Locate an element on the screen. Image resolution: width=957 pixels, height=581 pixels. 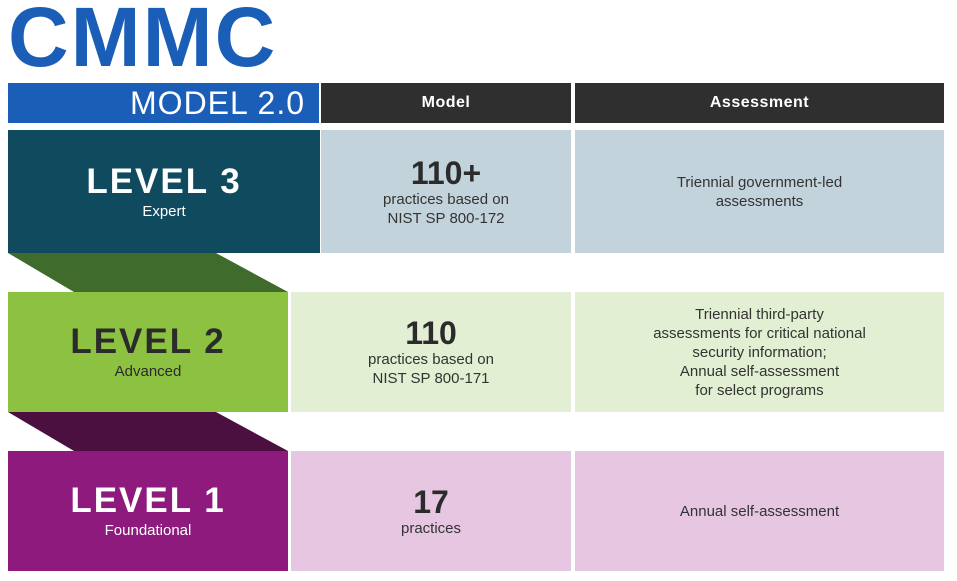
level-2-model-cell: 110 practices based on NIST SP 800-171 is located at coordinates (431, 352).